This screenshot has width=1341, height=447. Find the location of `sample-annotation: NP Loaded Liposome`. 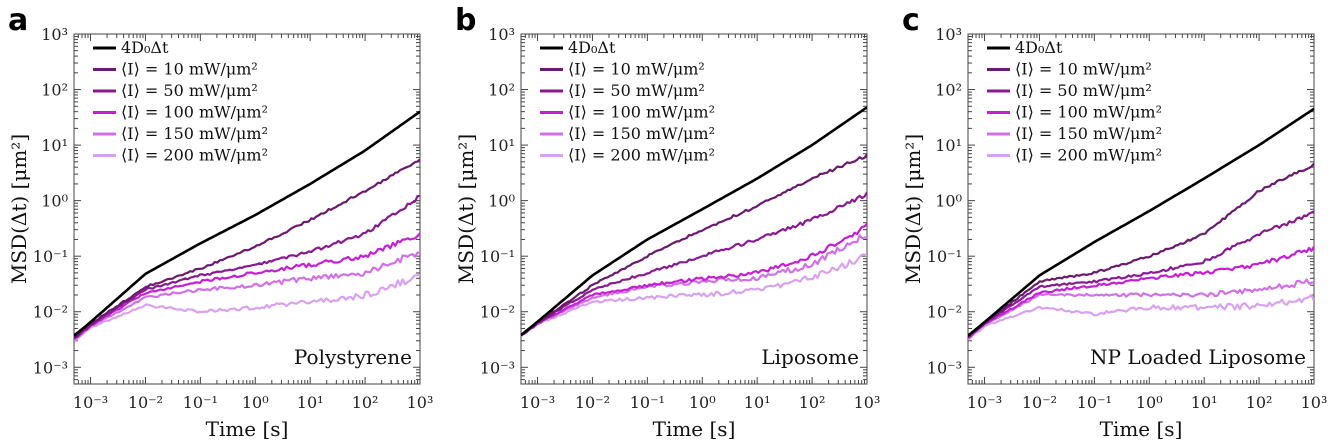

sample-annotation: NP Loaded Liposome is located at coordinates (1198, 357).